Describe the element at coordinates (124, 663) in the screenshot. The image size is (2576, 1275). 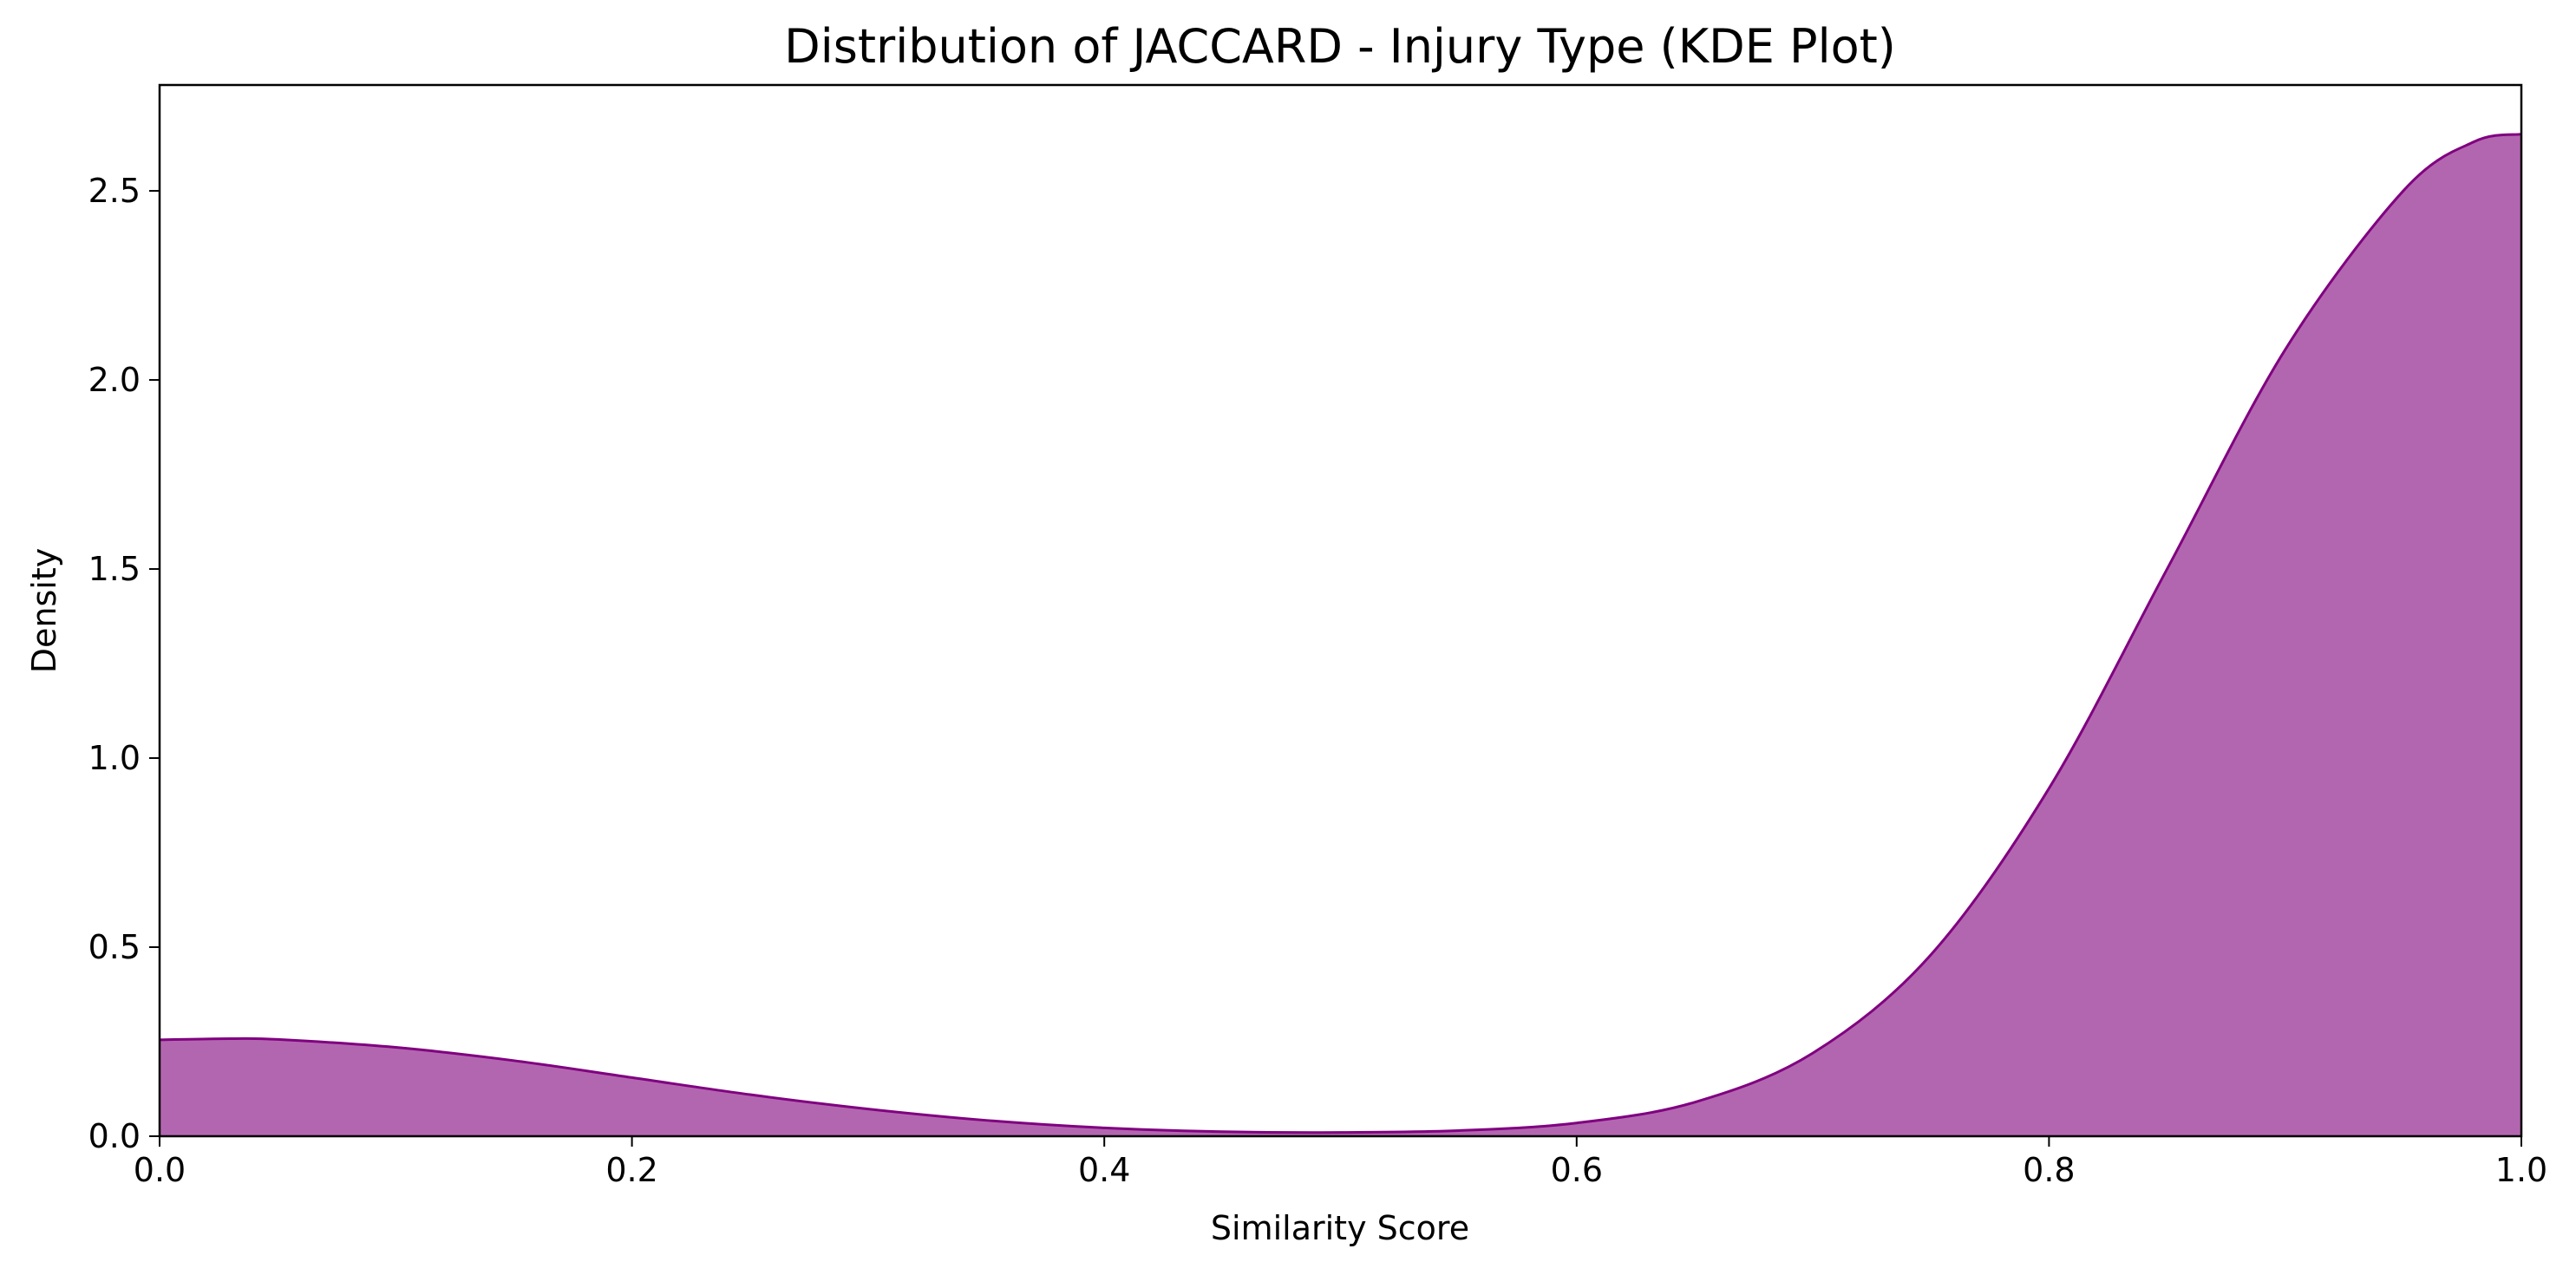
I see `y-axis: 0.0 0.5 1.0 1.5 2.0 2.5` at that location.